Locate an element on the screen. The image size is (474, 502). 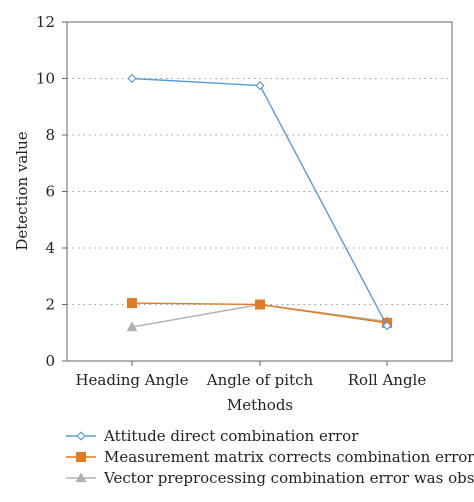
y-tick-label: 12 is located at coordinates (45, 22).